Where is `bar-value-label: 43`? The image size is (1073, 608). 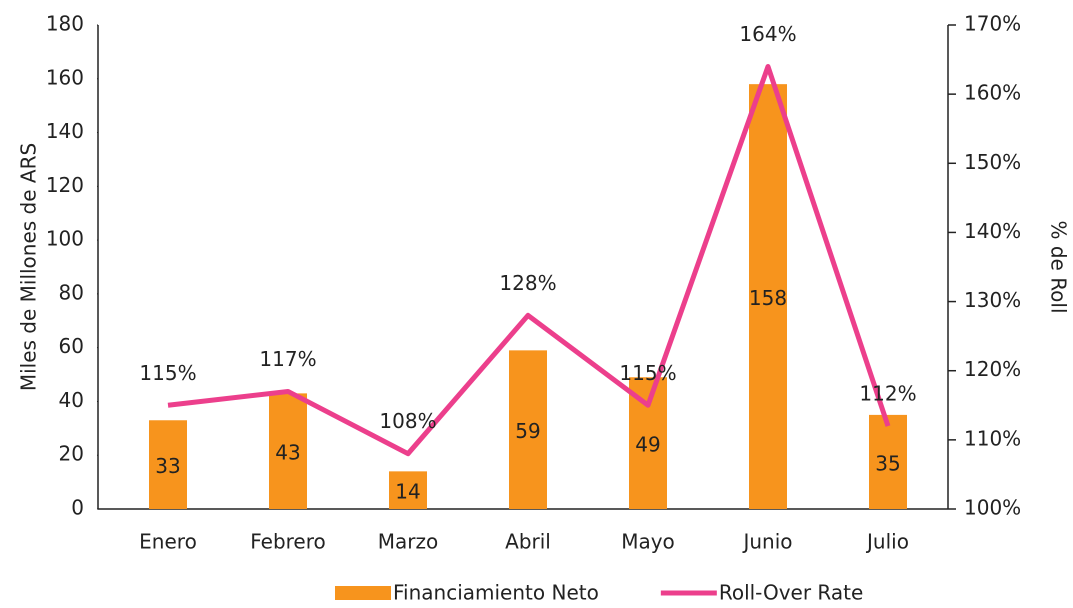
bar-value-label: 43 is located at coordinates (287, 453).